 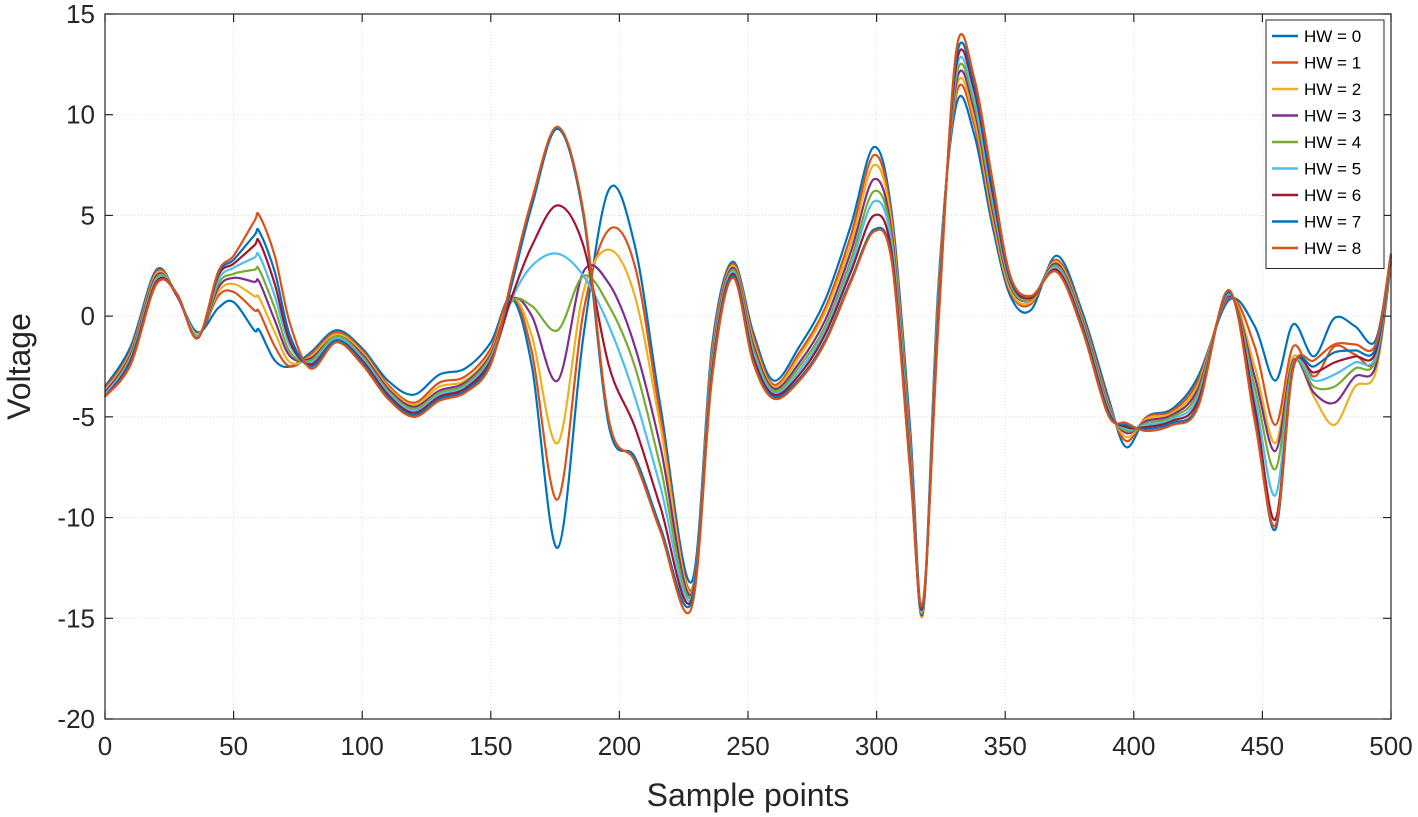 What do you see at coordinates (105, 746) in the screenshot?
I see `x-tick-label: 0` at bounding box center [105, 746].